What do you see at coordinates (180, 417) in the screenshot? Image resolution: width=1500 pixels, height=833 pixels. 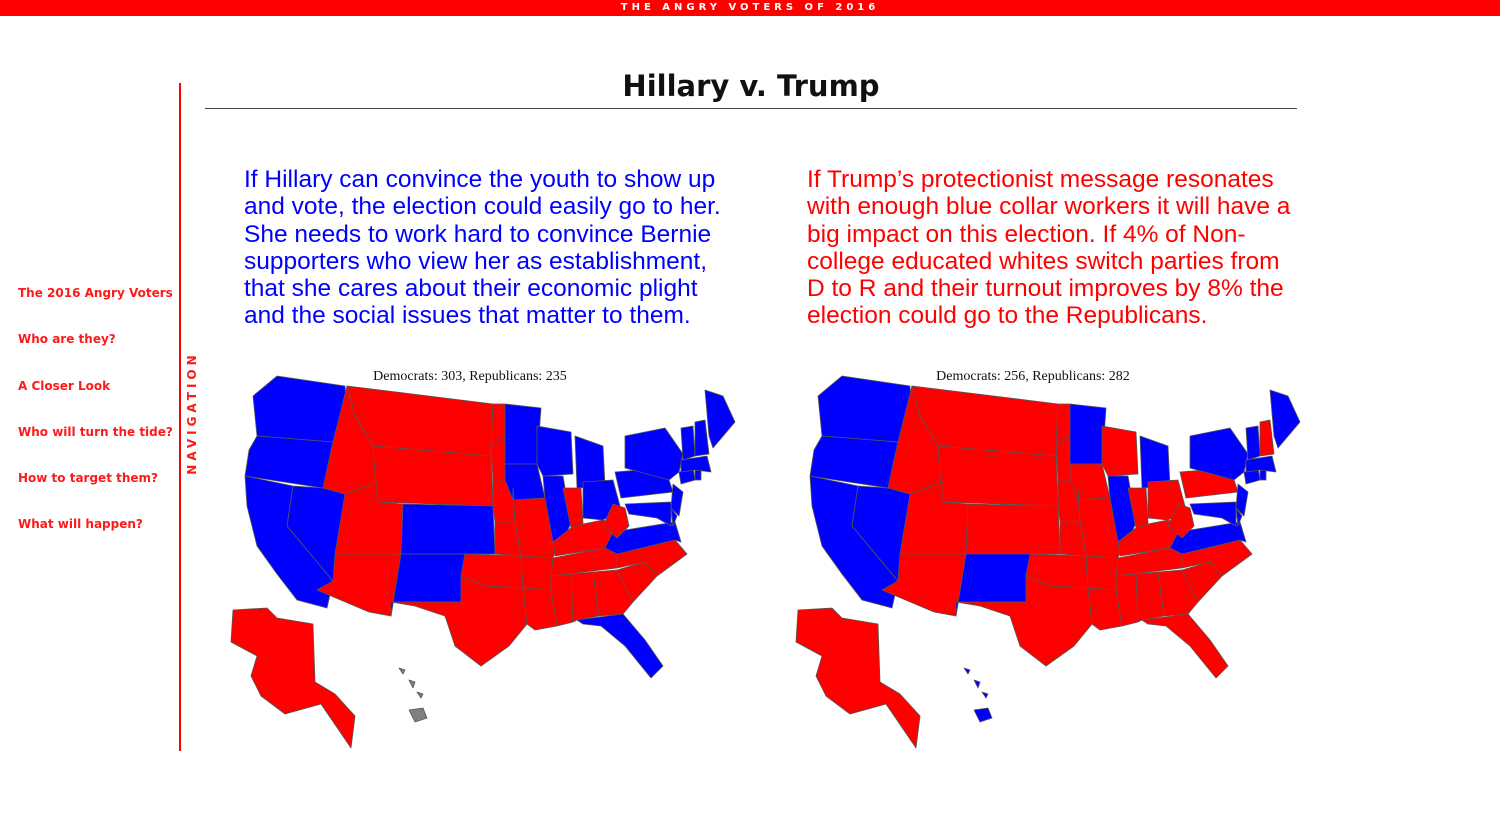 I see `navigation-divider` at bounding box center [180, 417].